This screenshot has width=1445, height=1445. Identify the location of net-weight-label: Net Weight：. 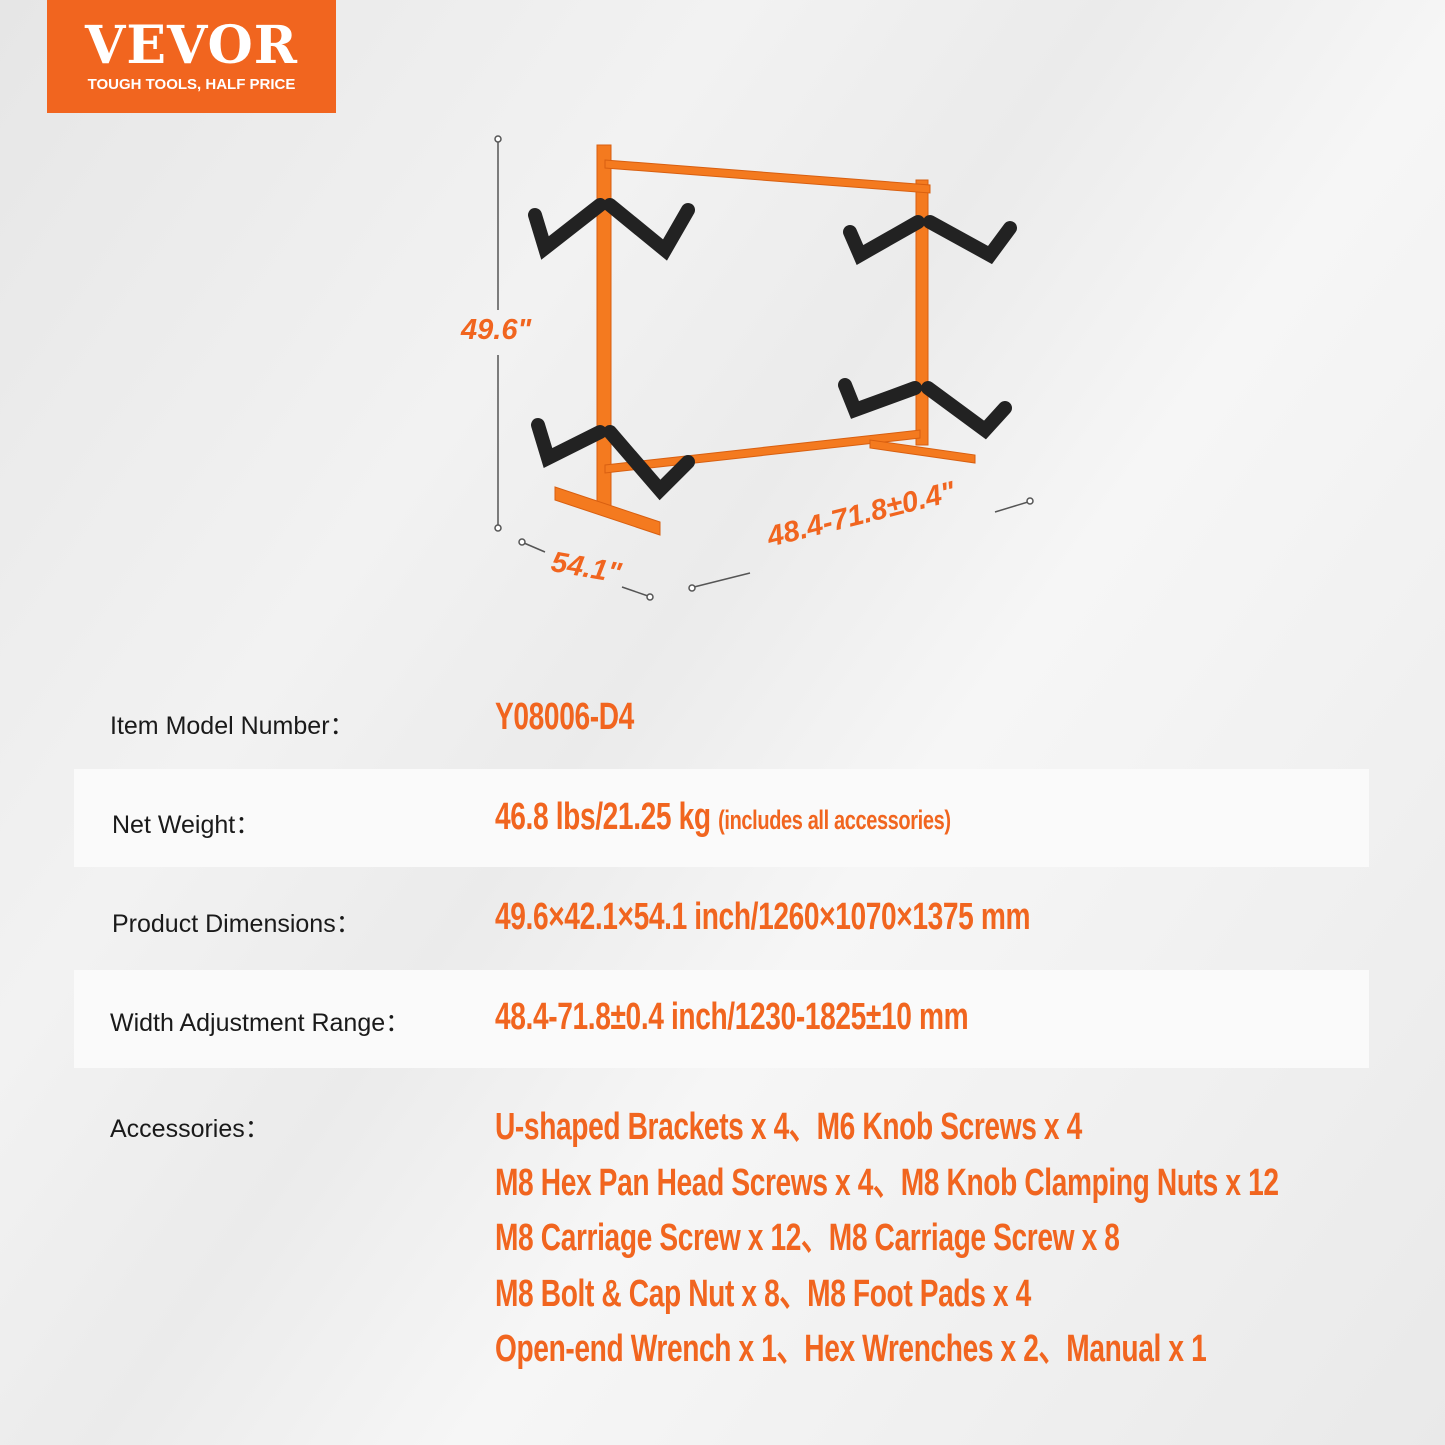
(186, 825).